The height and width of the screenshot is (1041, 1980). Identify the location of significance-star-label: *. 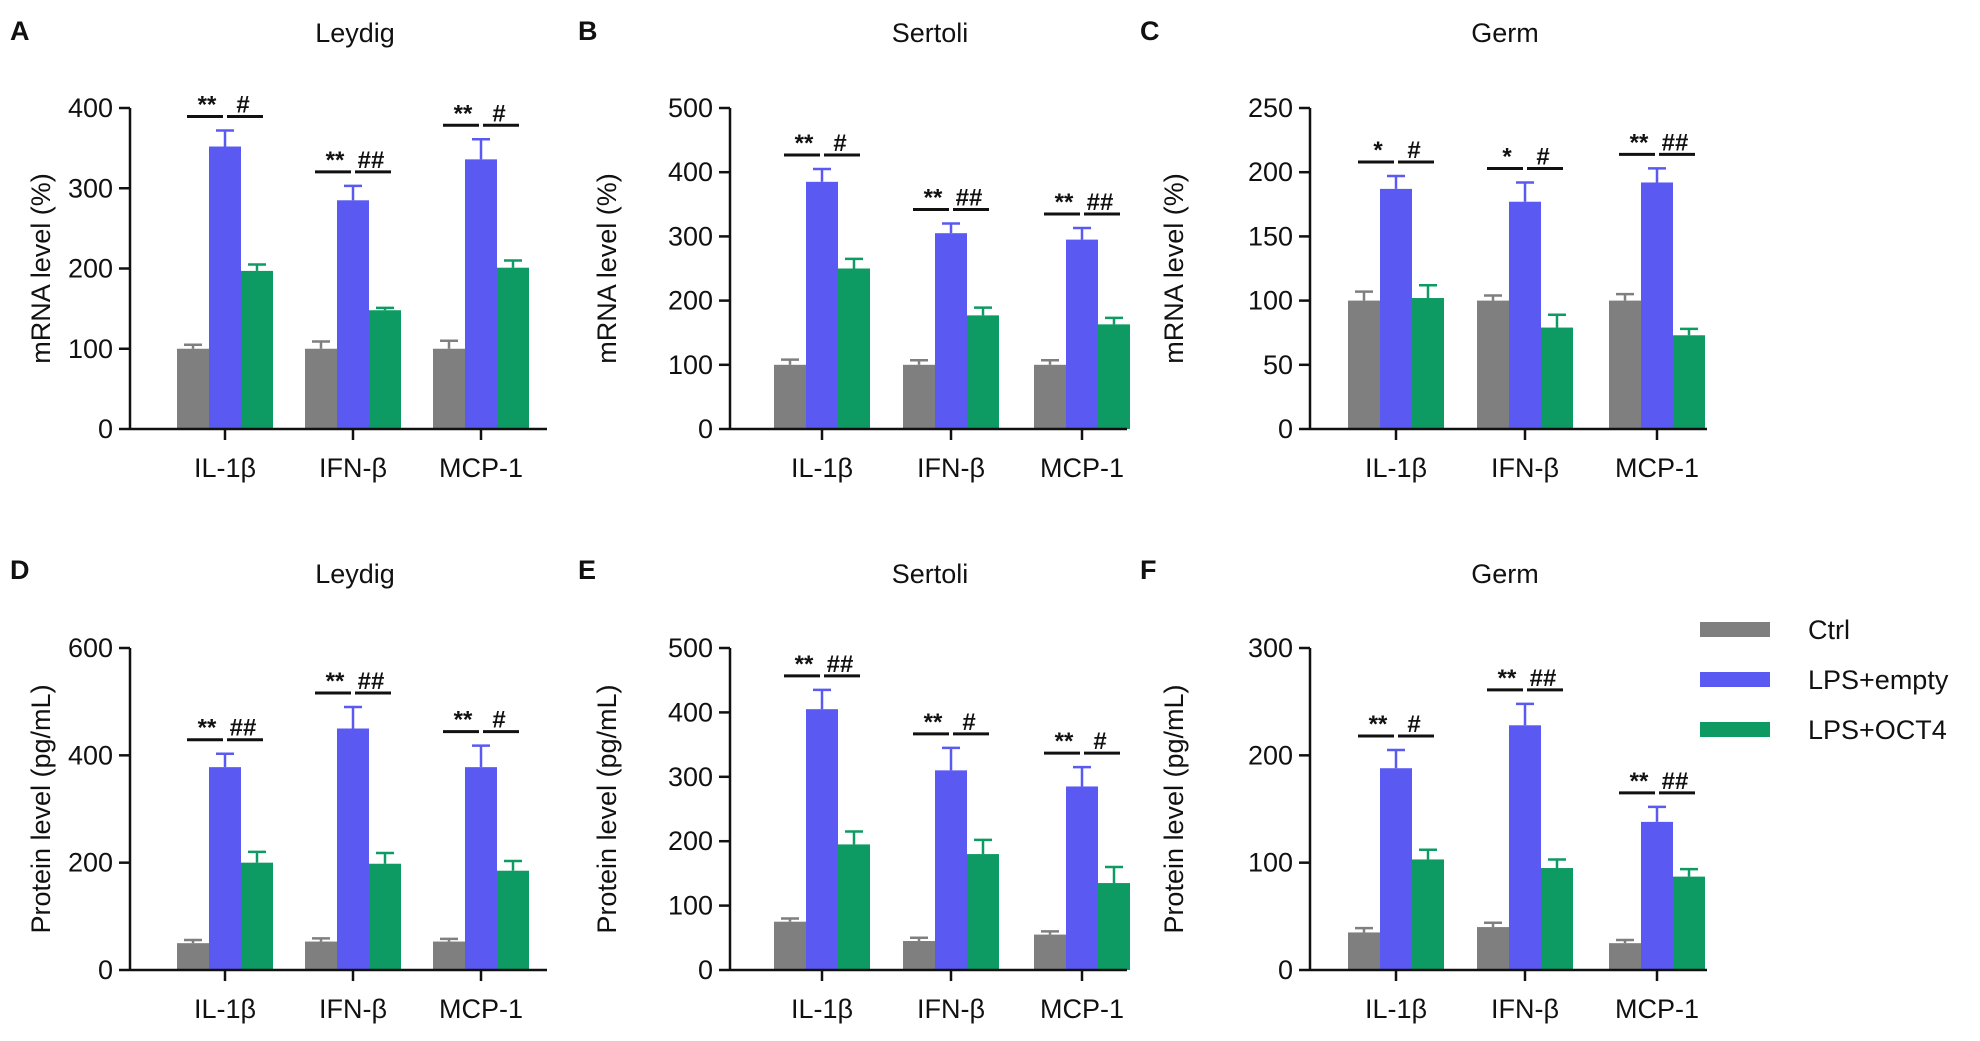
(1378, 150).